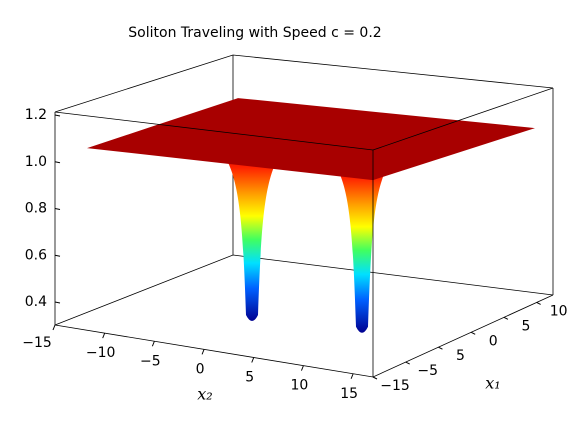  Describe the element at coordinates (204, 394) in the screenshot. I see `x-axis-label: x₂` at that location.